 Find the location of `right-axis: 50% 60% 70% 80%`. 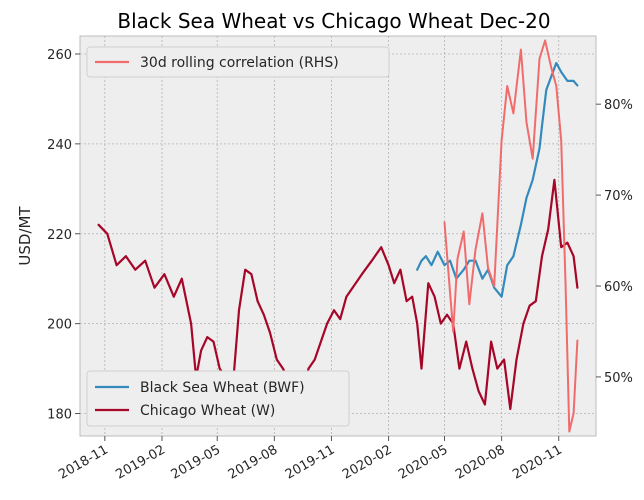

right-axis: 50% 60% 70% 80% is located at coordinates (614, 242).